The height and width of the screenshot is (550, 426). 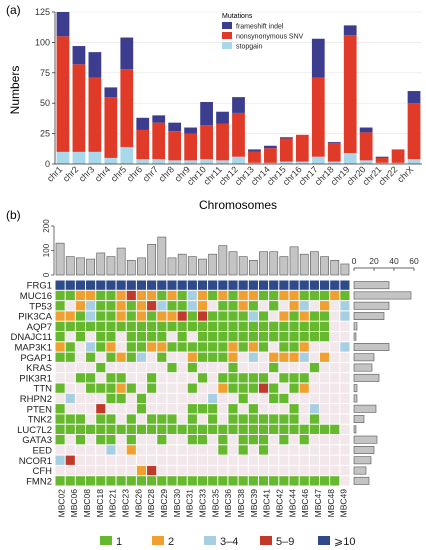 What do you see at coordinates (260, 27) in the screenshot?
I see `legend-label-frameshift: frameshift indel` at bounding box center [260, 27].